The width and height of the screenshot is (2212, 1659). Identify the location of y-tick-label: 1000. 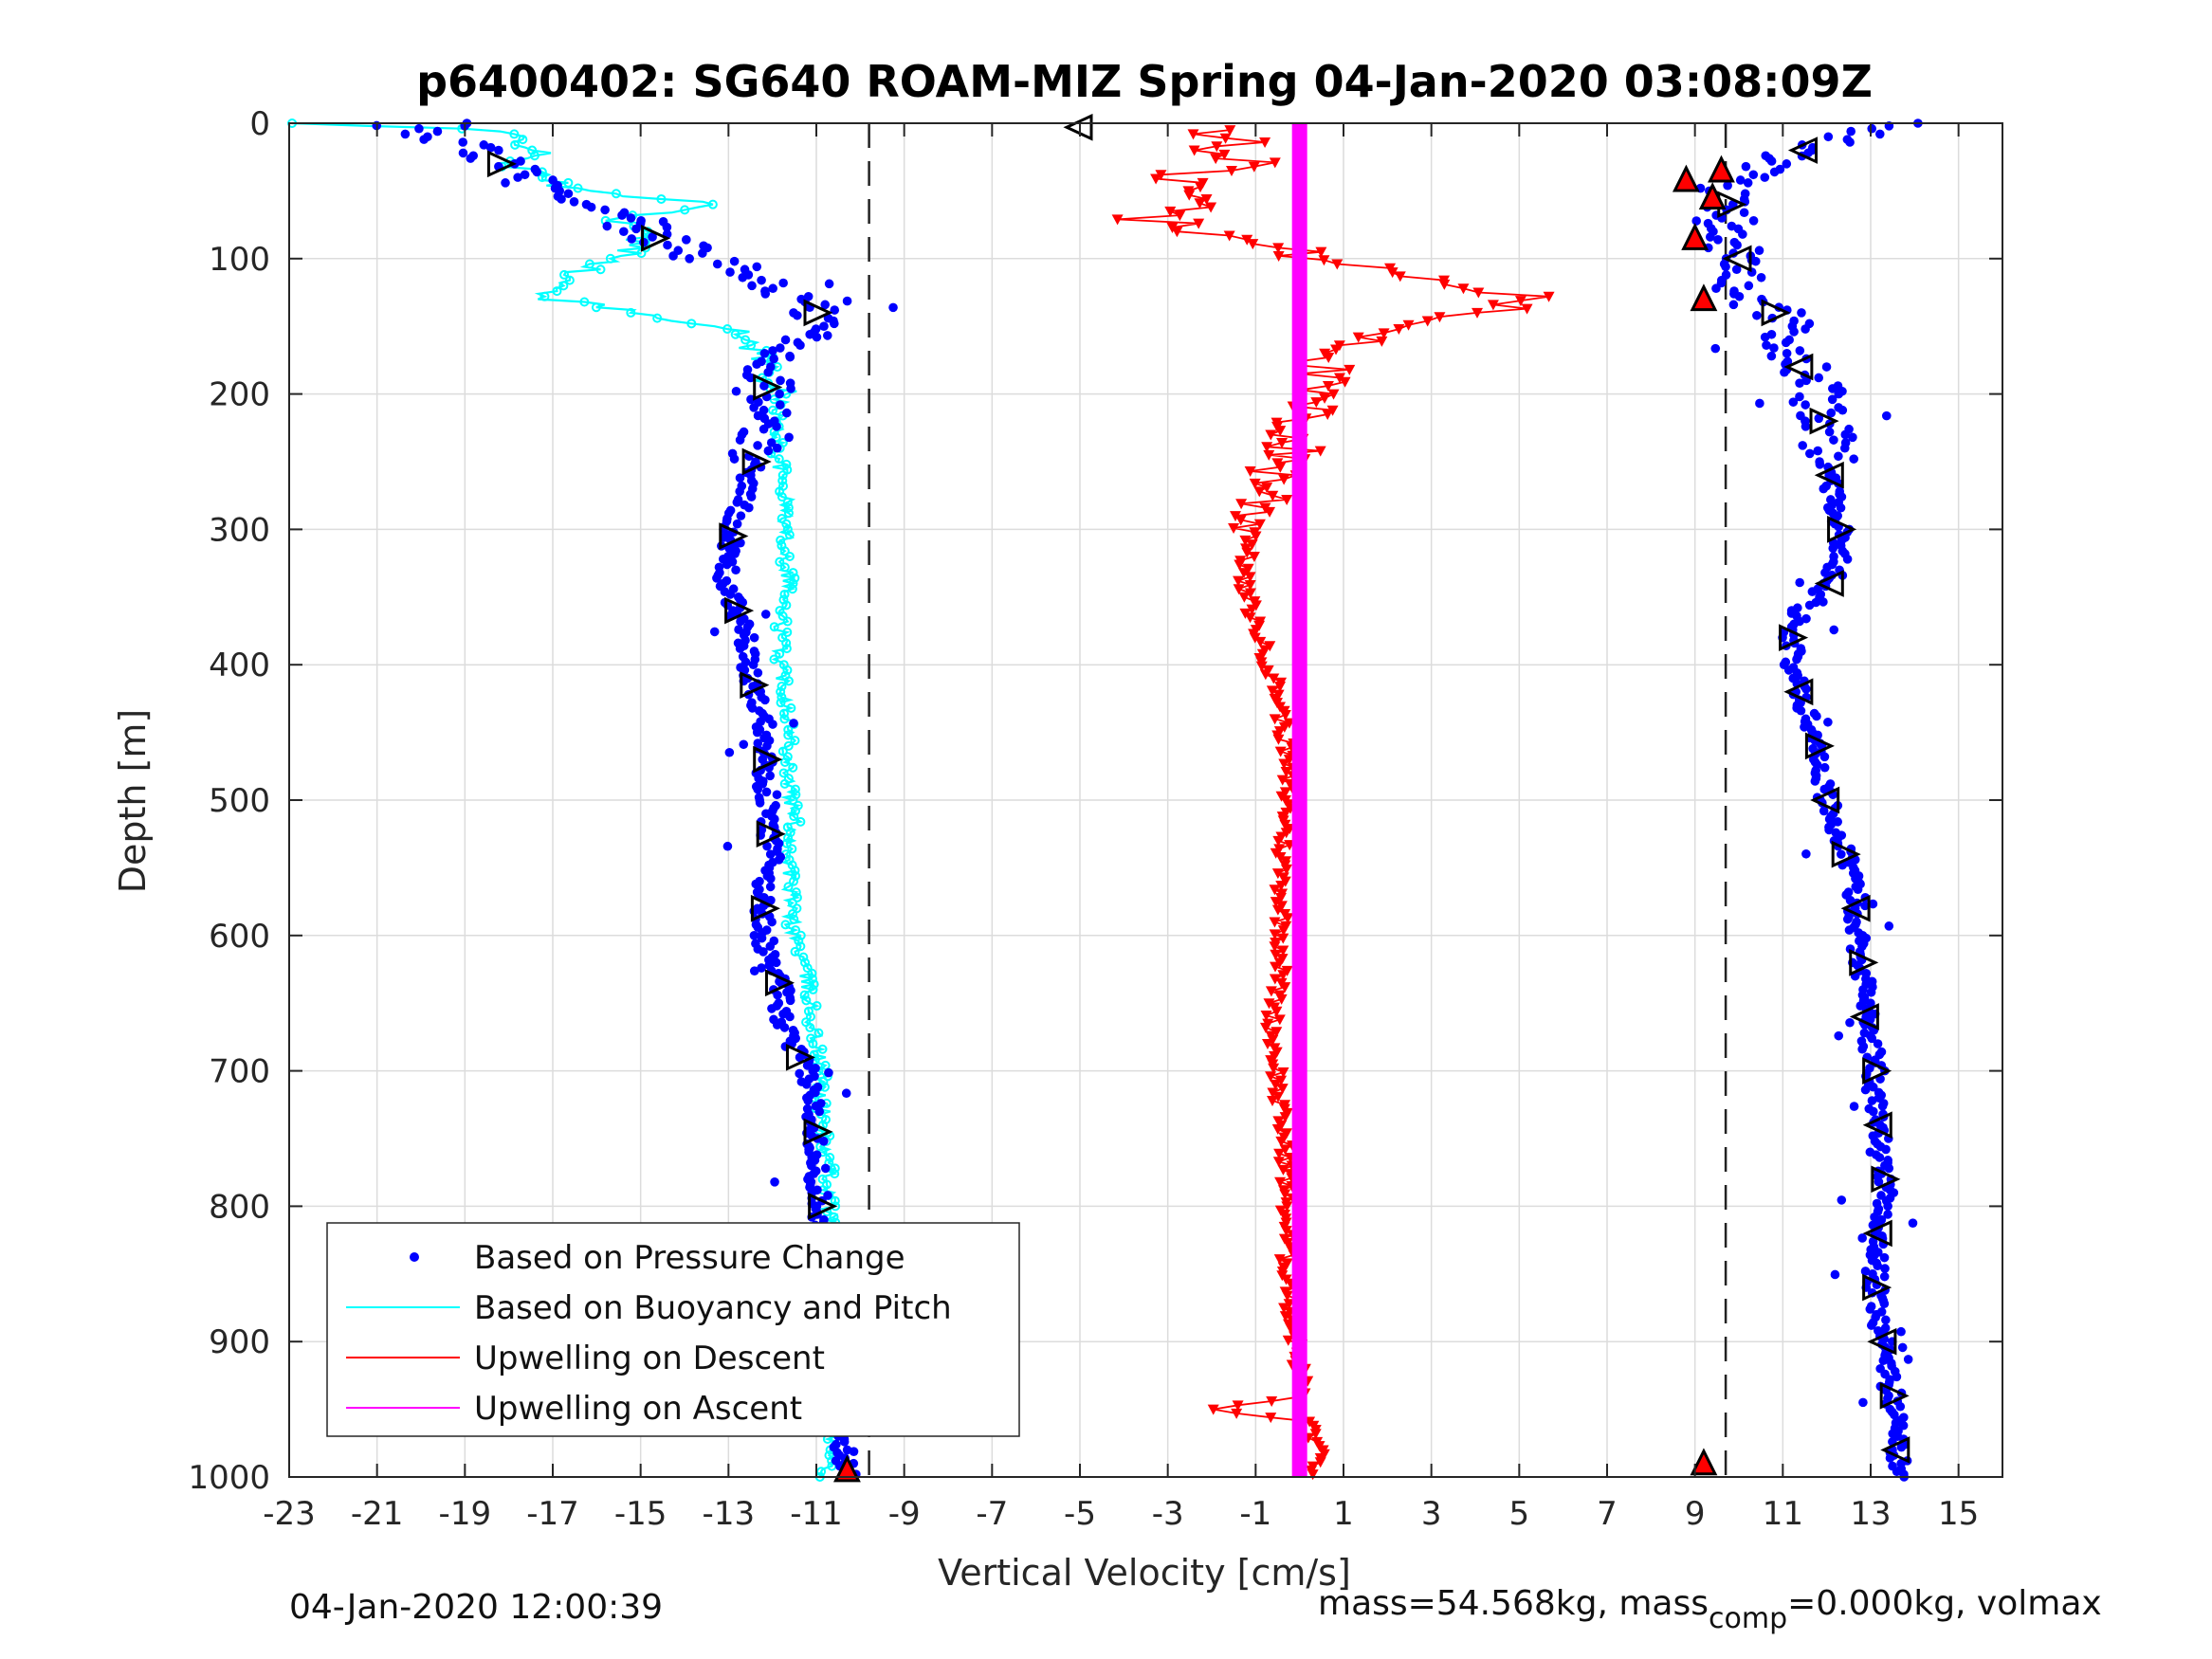
(229, 1478).